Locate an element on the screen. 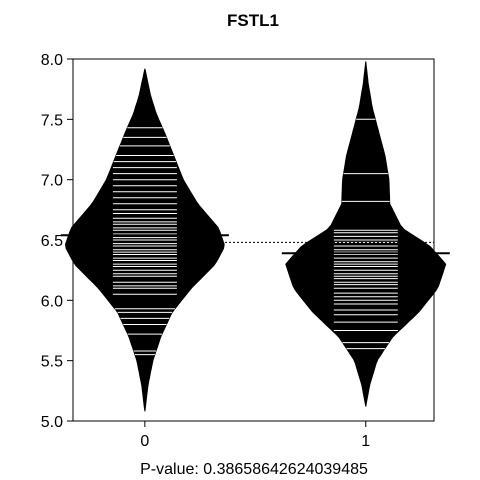  p-value-number: 0.38658642624039485 is located at coordinates (285, 469).